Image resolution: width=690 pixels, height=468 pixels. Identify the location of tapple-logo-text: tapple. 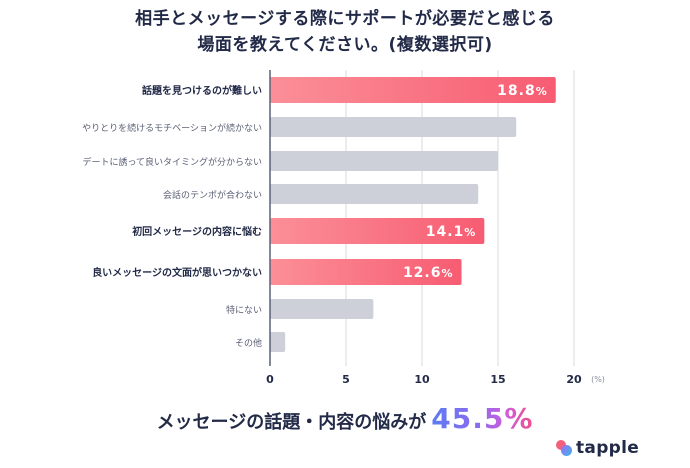
(608, 448).